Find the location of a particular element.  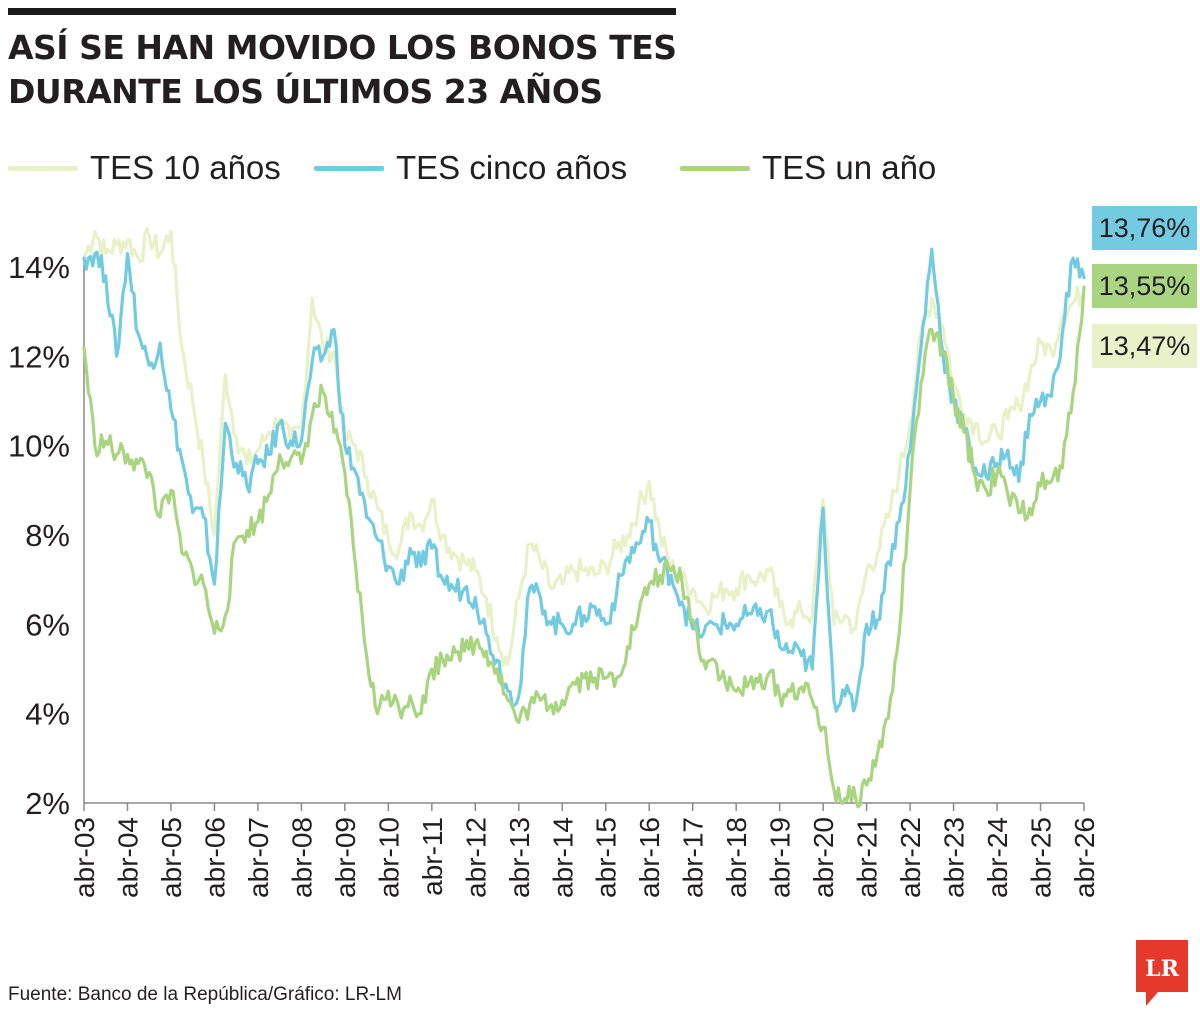

chart-legend: TES 10 años TES cinco años TES un año is located at coordinates (488, 167).